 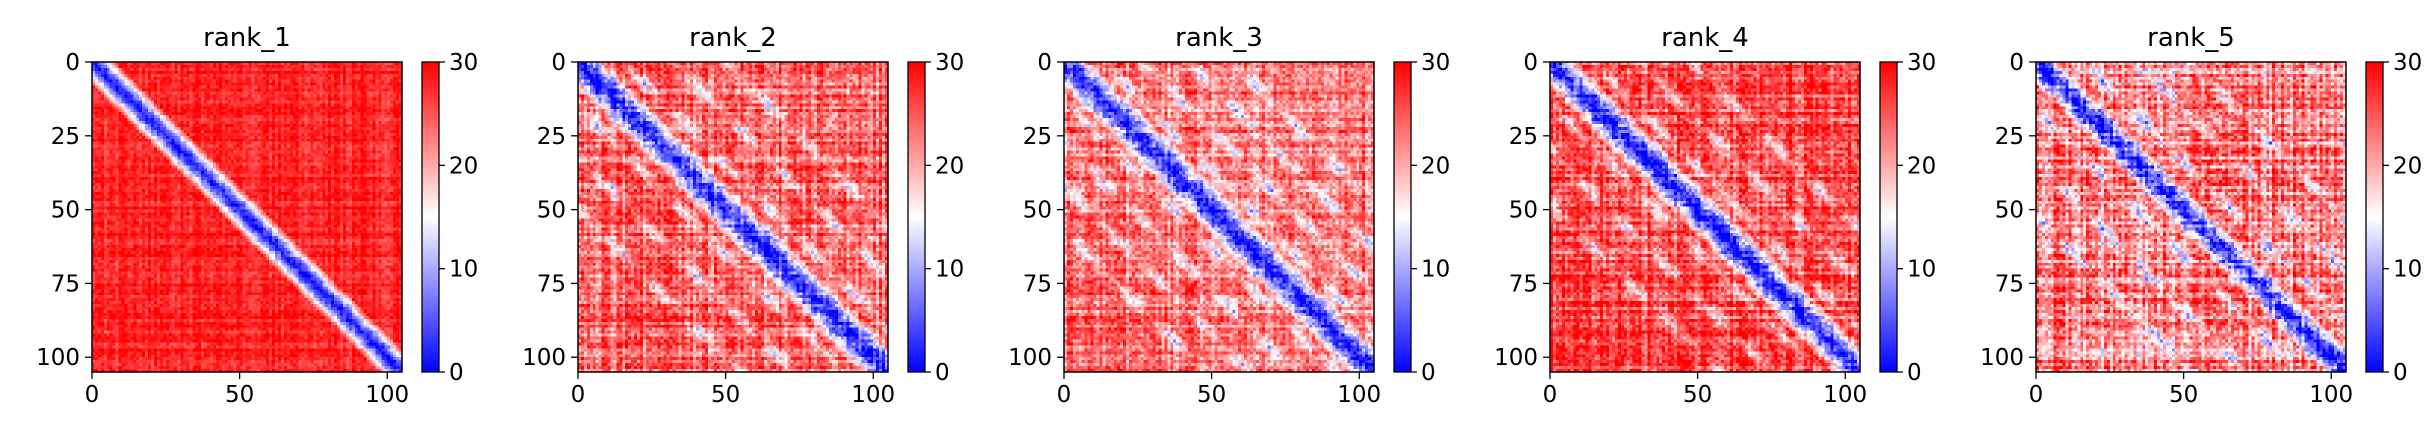 I want to click on panel-title: rank_2, so click(x=733, y=38).